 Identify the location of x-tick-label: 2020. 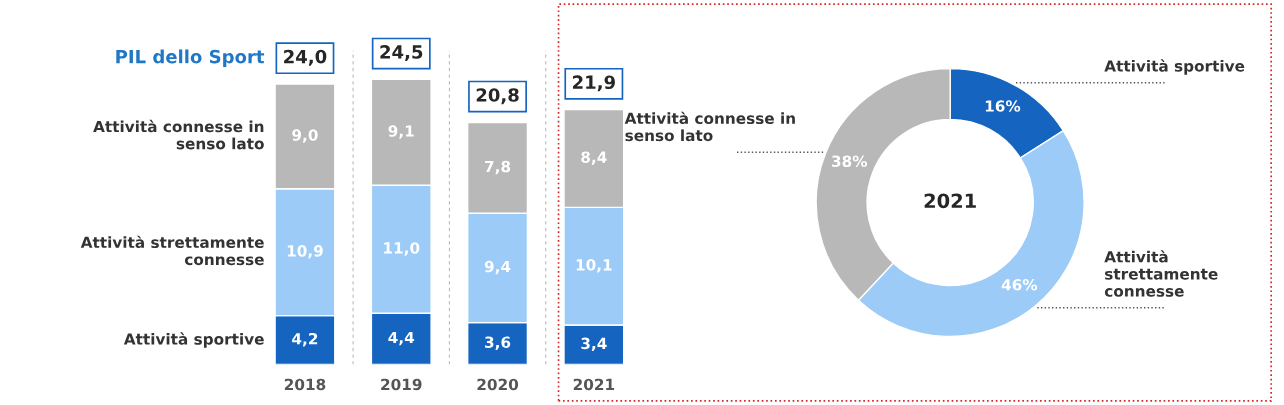
(498, 384).